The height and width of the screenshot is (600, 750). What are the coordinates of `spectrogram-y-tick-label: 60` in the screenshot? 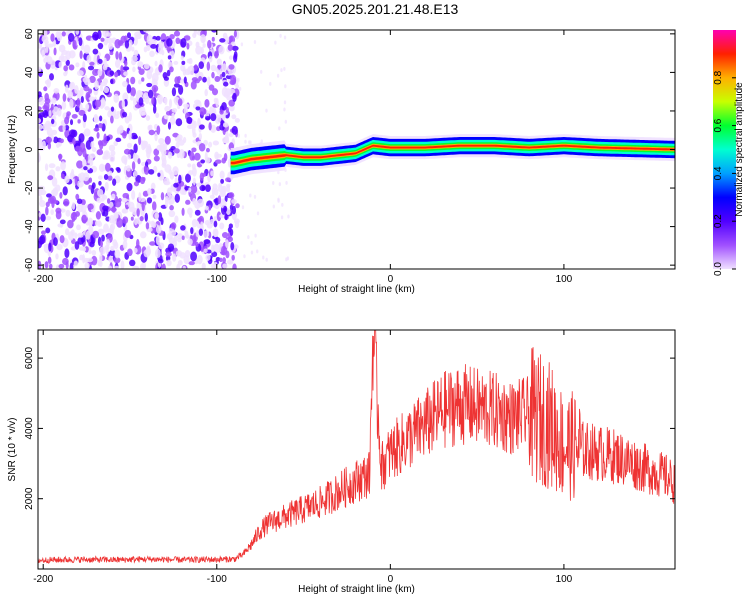 It's located at (29, 34).